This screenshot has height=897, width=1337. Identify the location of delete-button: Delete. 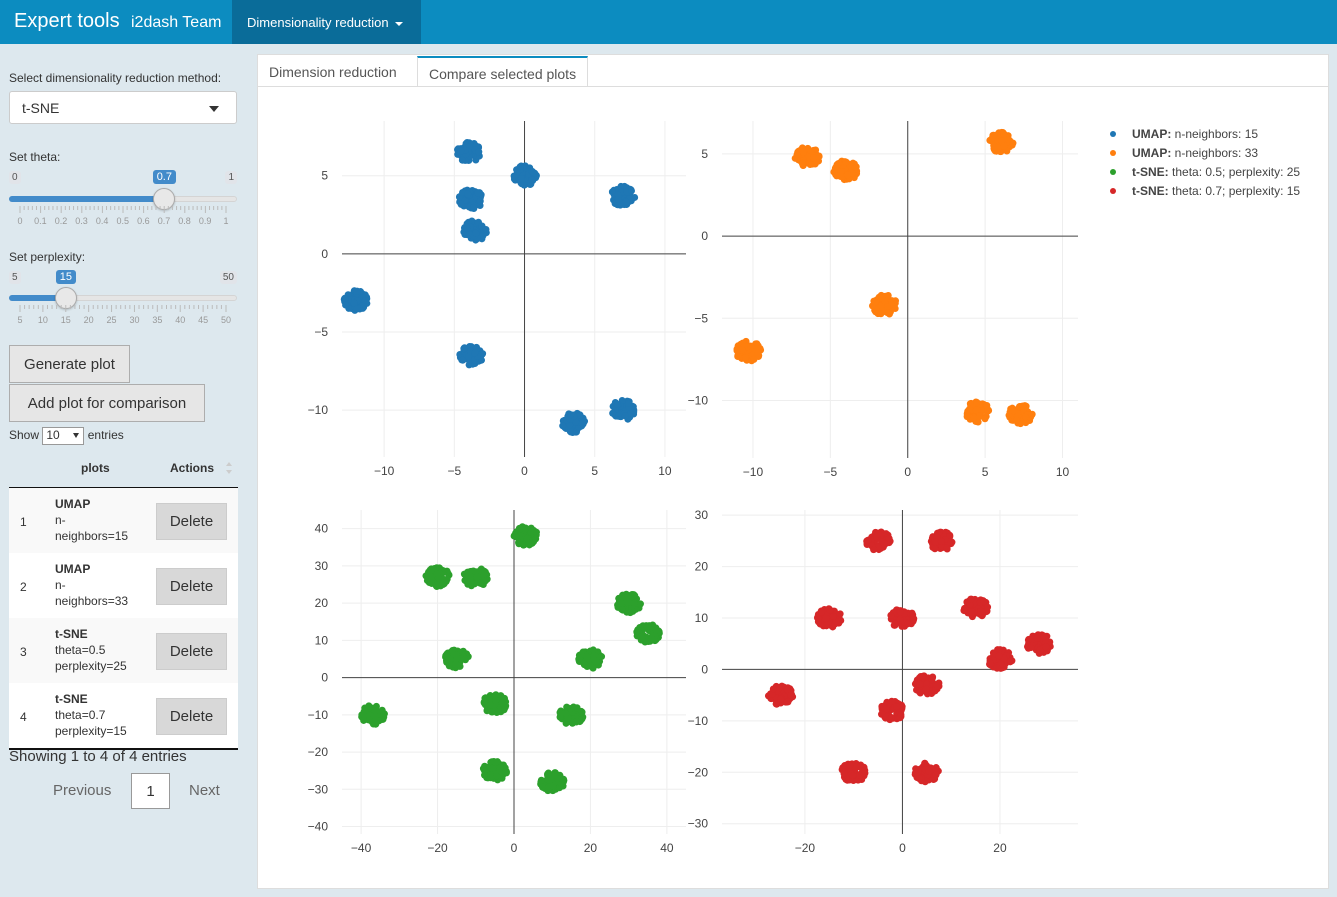
(191, 651).